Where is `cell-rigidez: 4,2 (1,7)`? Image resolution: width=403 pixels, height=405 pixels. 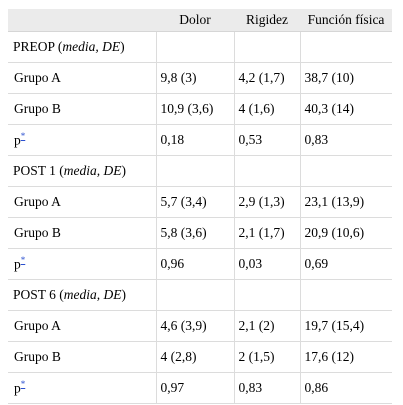
cell-rigidez: 4,2 (1,7) is located at coordinates (267, 78).